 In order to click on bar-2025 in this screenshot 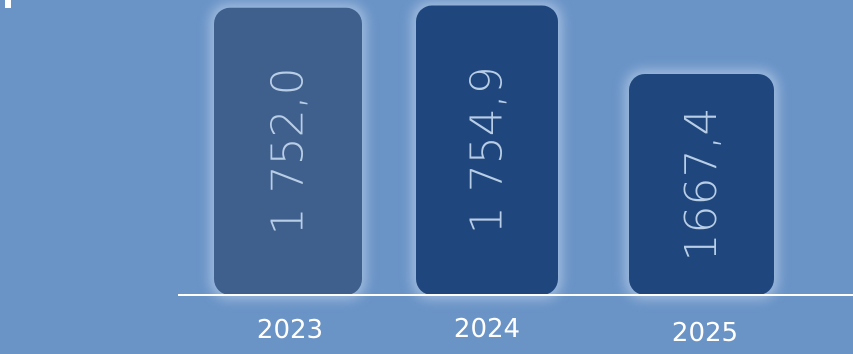, I will do `click(701, 184)`.